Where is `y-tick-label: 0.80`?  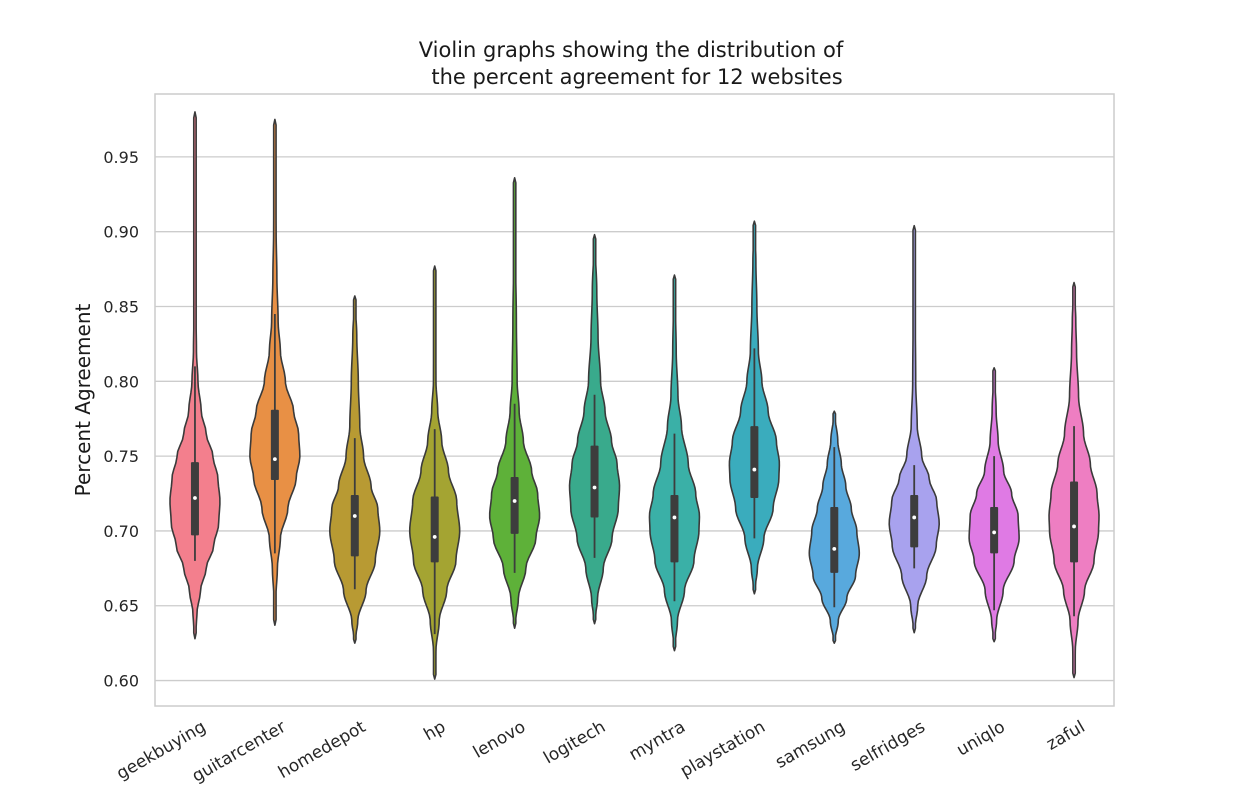
y-tick-label: 0.80 is located at coordinates (121, 381).